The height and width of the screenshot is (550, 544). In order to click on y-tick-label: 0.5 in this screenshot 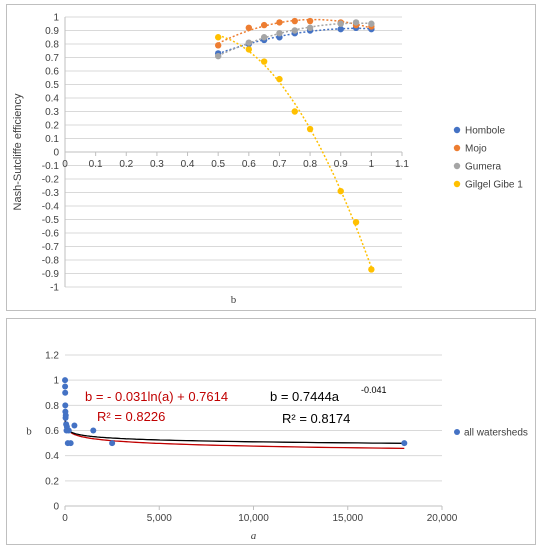, I will do `click(52, 85)`.